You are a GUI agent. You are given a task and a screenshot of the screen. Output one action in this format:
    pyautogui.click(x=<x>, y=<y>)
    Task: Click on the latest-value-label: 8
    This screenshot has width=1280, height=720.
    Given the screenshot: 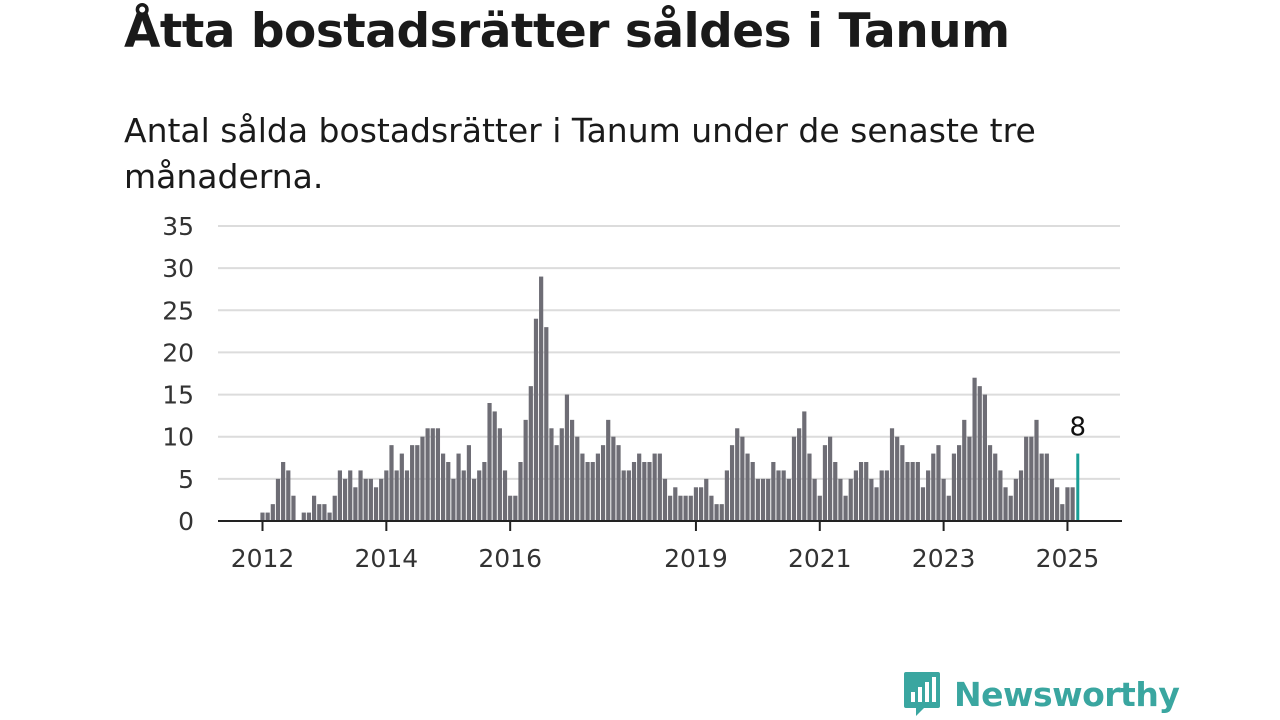 What is the action you would take?
    pyautogui.click(x=1078, y=428)
    